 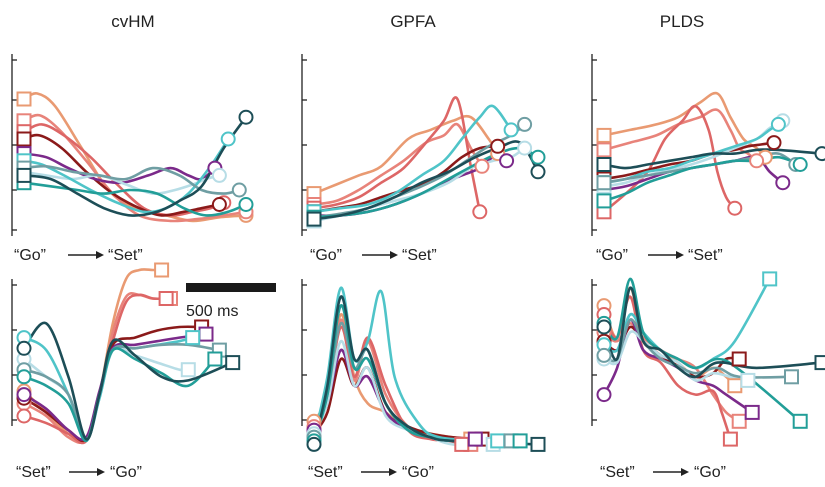 I want to click on column-title-gpfa: GPFA, so click(x=413, y=21).